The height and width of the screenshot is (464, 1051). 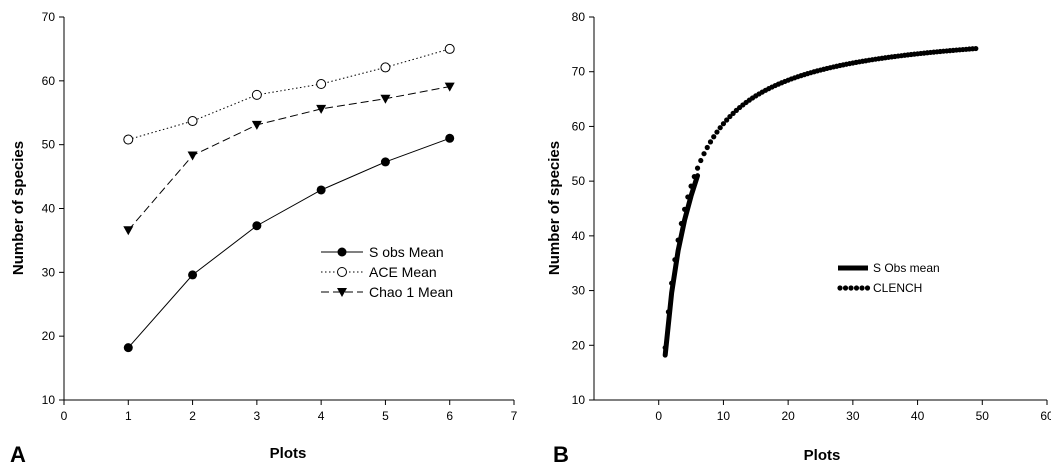 What do you see at coordinates (128, 416) in the screenshot?
I see `chart-a-x-tick-label: 1` at bounding box center [128, 416].